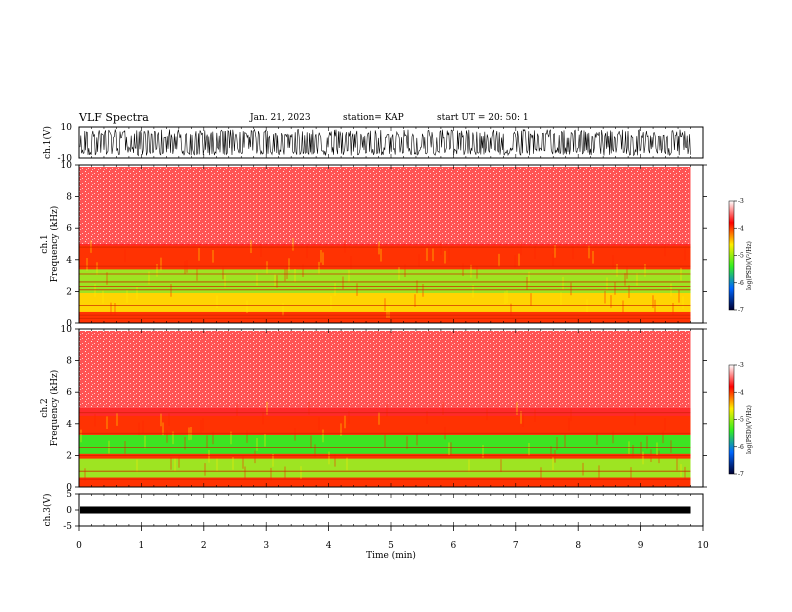 The image size is (792, 612). Describe the element at coordinates (69, 229) in the screenshot. I see `ch1-ytick-label: 6` at that location.